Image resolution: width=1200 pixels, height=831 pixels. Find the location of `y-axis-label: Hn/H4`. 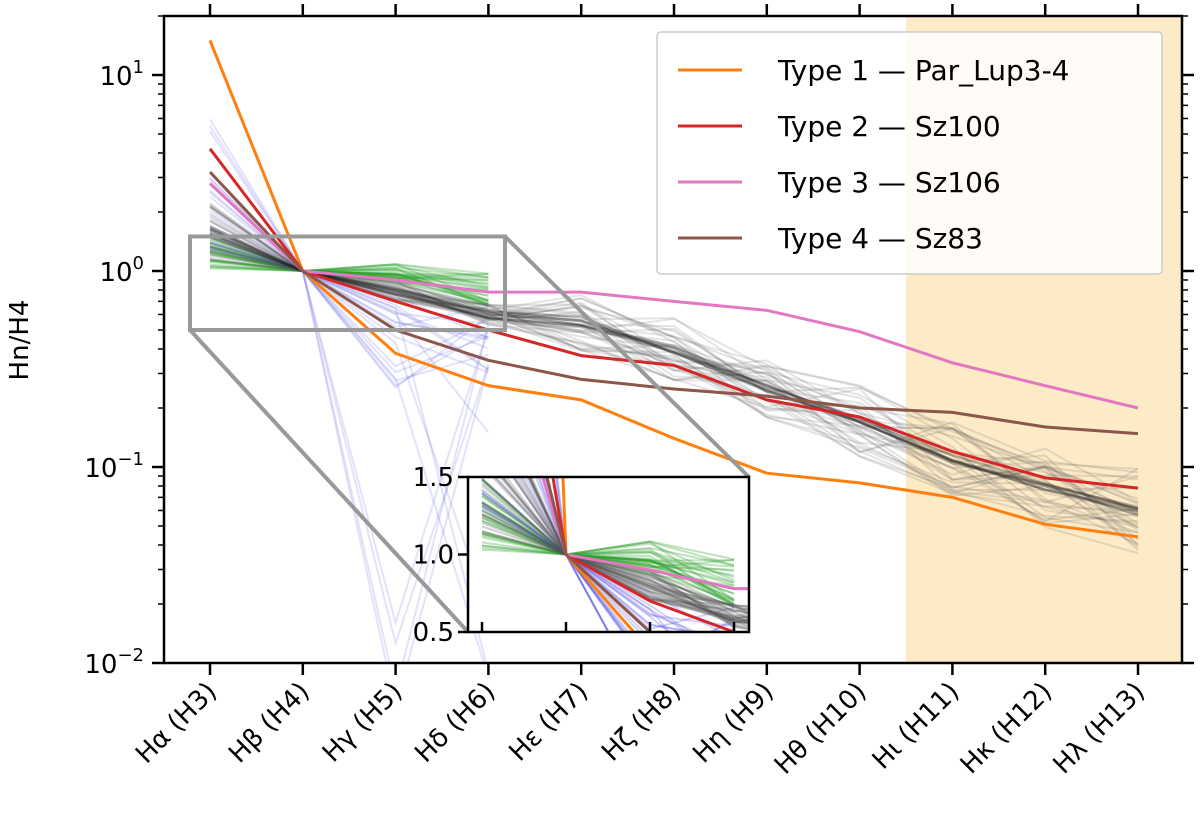

y-axis-label: Hn/H4 is located at coordinates (20, 340).